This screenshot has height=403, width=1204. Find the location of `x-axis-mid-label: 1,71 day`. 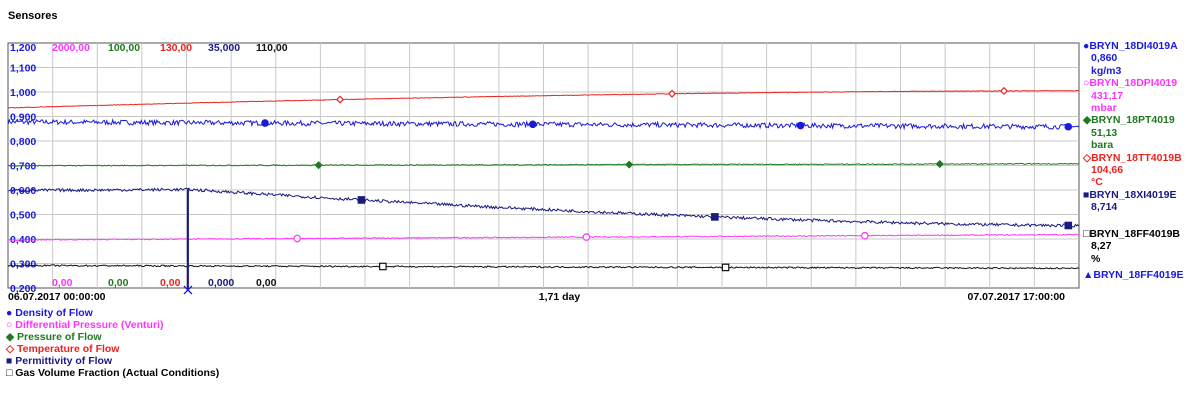

x-axis-mid-label: 1,71 day is located at coordinates (560, 297).